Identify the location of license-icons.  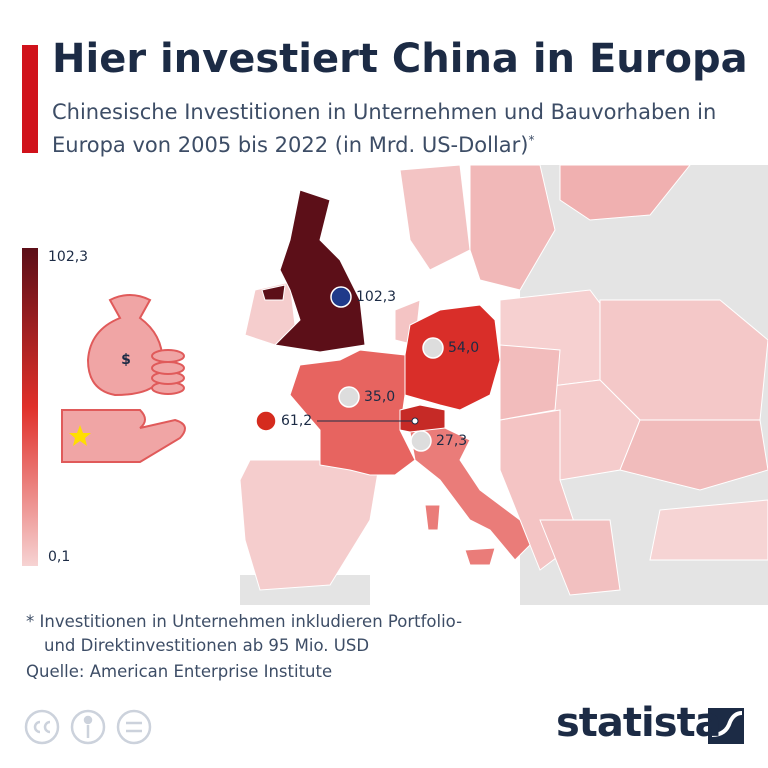
(88, 727).